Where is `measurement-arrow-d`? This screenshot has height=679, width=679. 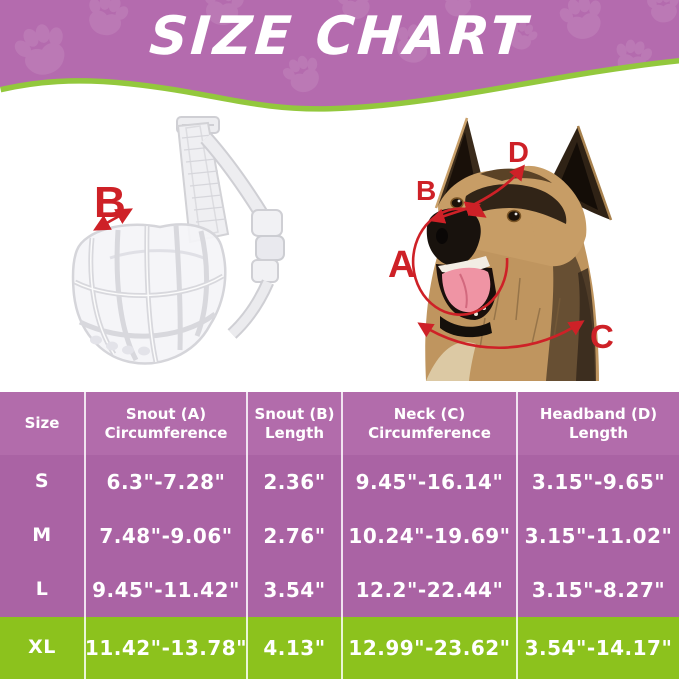 measurement-arrow-d is located at coordinates (494, 187).